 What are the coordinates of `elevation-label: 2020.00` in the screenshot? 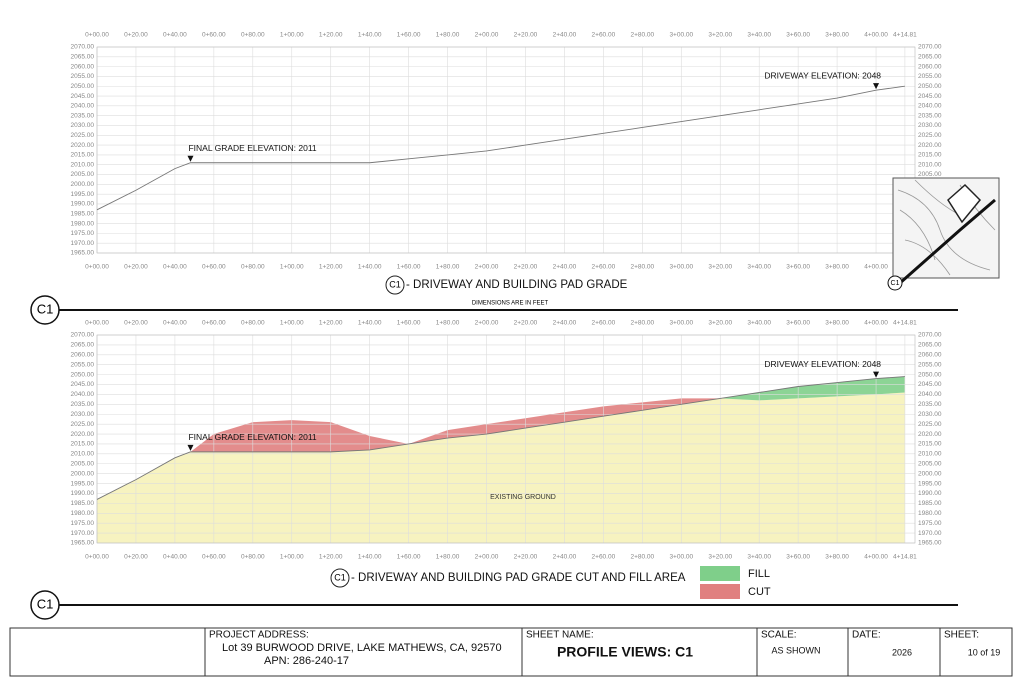 It's located at (930, 434).